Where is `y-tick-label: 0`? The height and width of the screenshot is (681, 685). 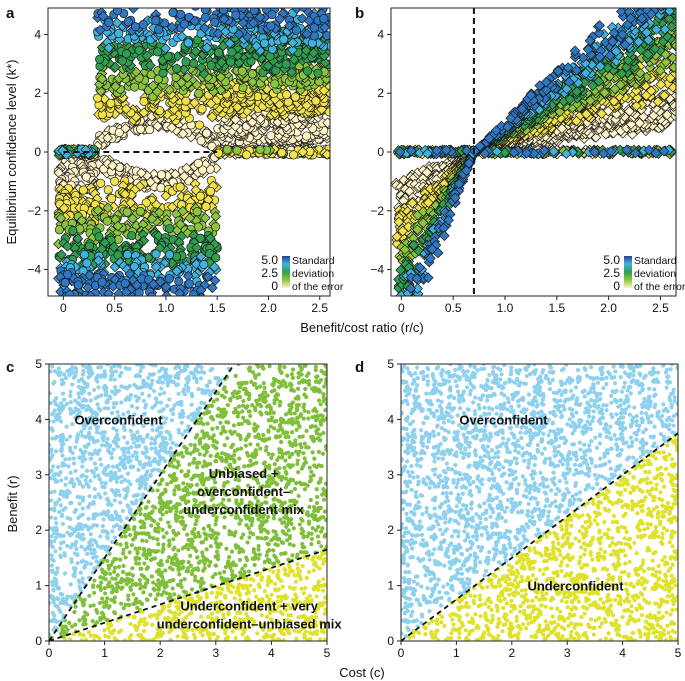 y-tick-label: 0 is located at coordinates (37, 152).